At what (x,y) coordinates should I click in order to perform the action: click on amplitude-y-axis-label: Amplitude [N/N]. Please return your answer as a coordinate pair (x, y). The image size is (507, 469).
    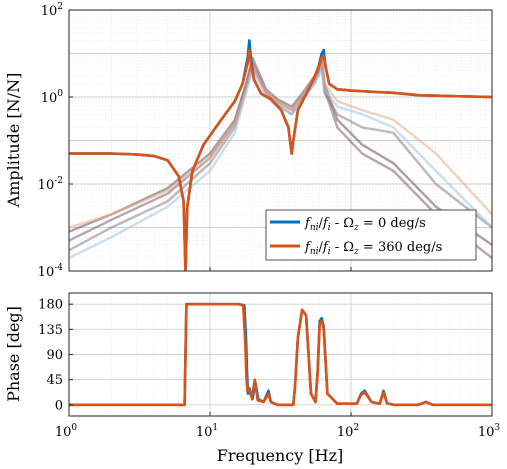
    Looking at the image, I should click on (13, 141).